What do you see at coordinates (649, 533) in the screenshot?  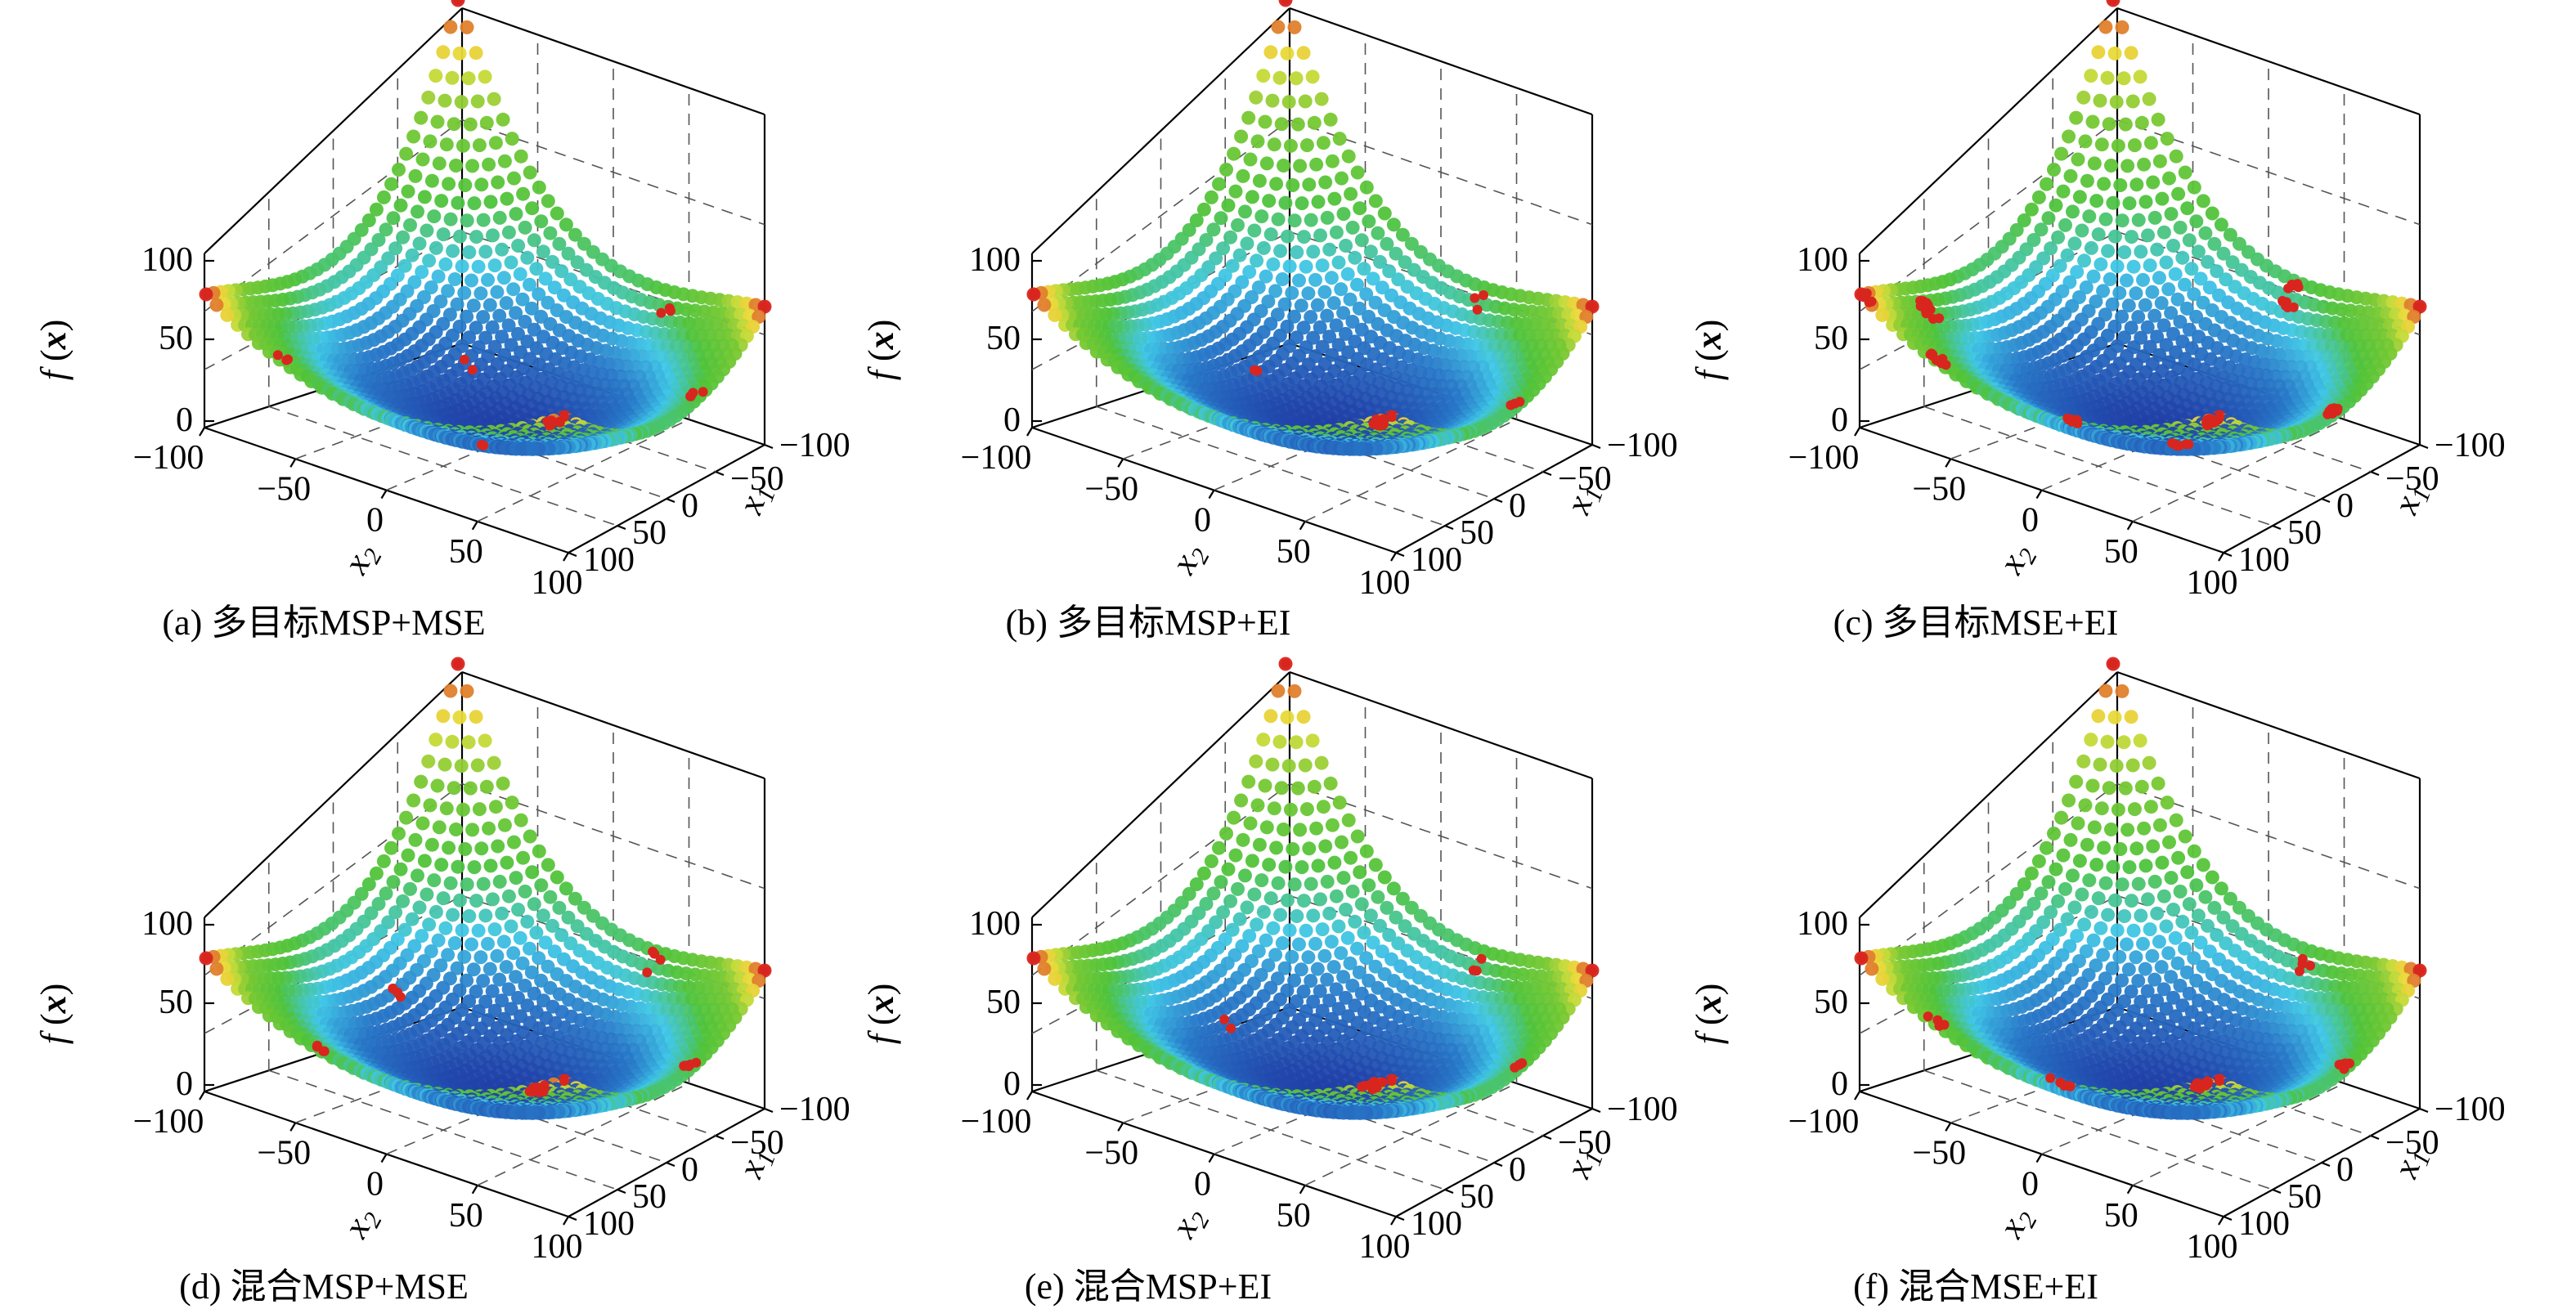 I see `x1-tick-label: 50` at bounding box center [649, 533].